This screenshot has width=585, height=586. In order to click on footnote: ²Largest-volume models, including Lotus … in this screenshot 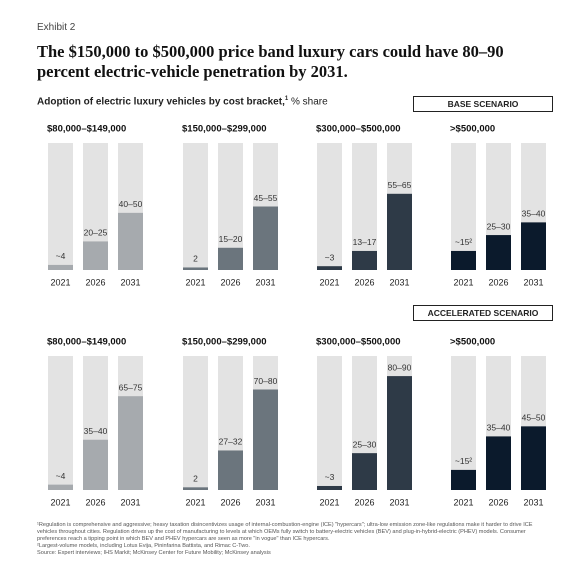, I will do `click(143, 546)`.